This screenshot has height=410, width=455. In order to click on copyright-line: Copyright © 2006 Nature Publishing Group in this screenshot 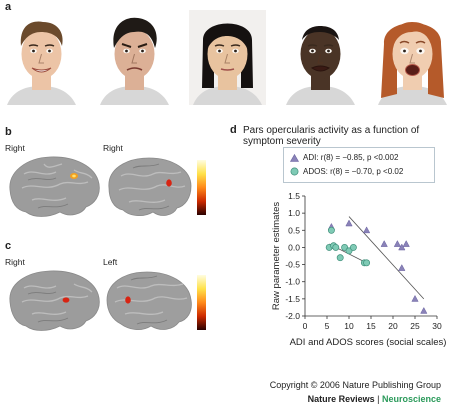, I will do `click(355, 385)`.